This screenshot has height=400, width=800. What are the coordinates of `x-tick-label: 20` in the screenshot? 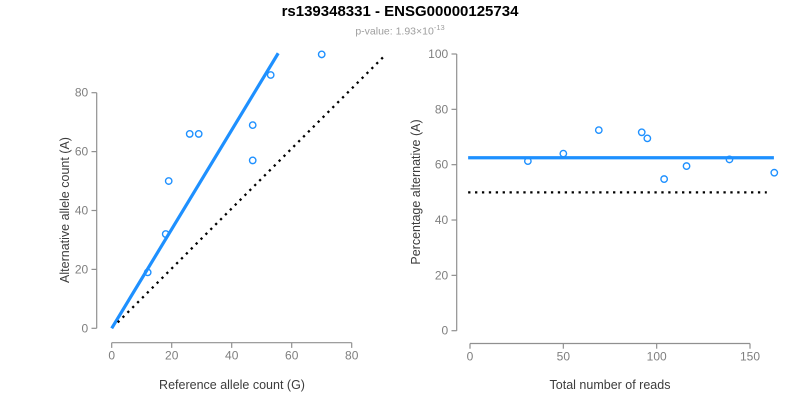 It's located at (172, 356).